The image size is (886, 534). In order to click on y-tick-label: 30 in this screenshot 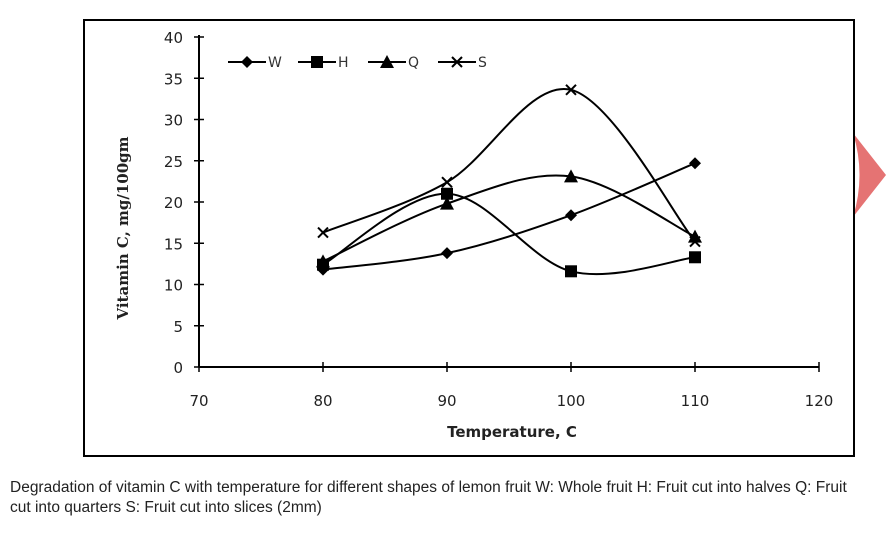, I will do `click(173, 121)`.